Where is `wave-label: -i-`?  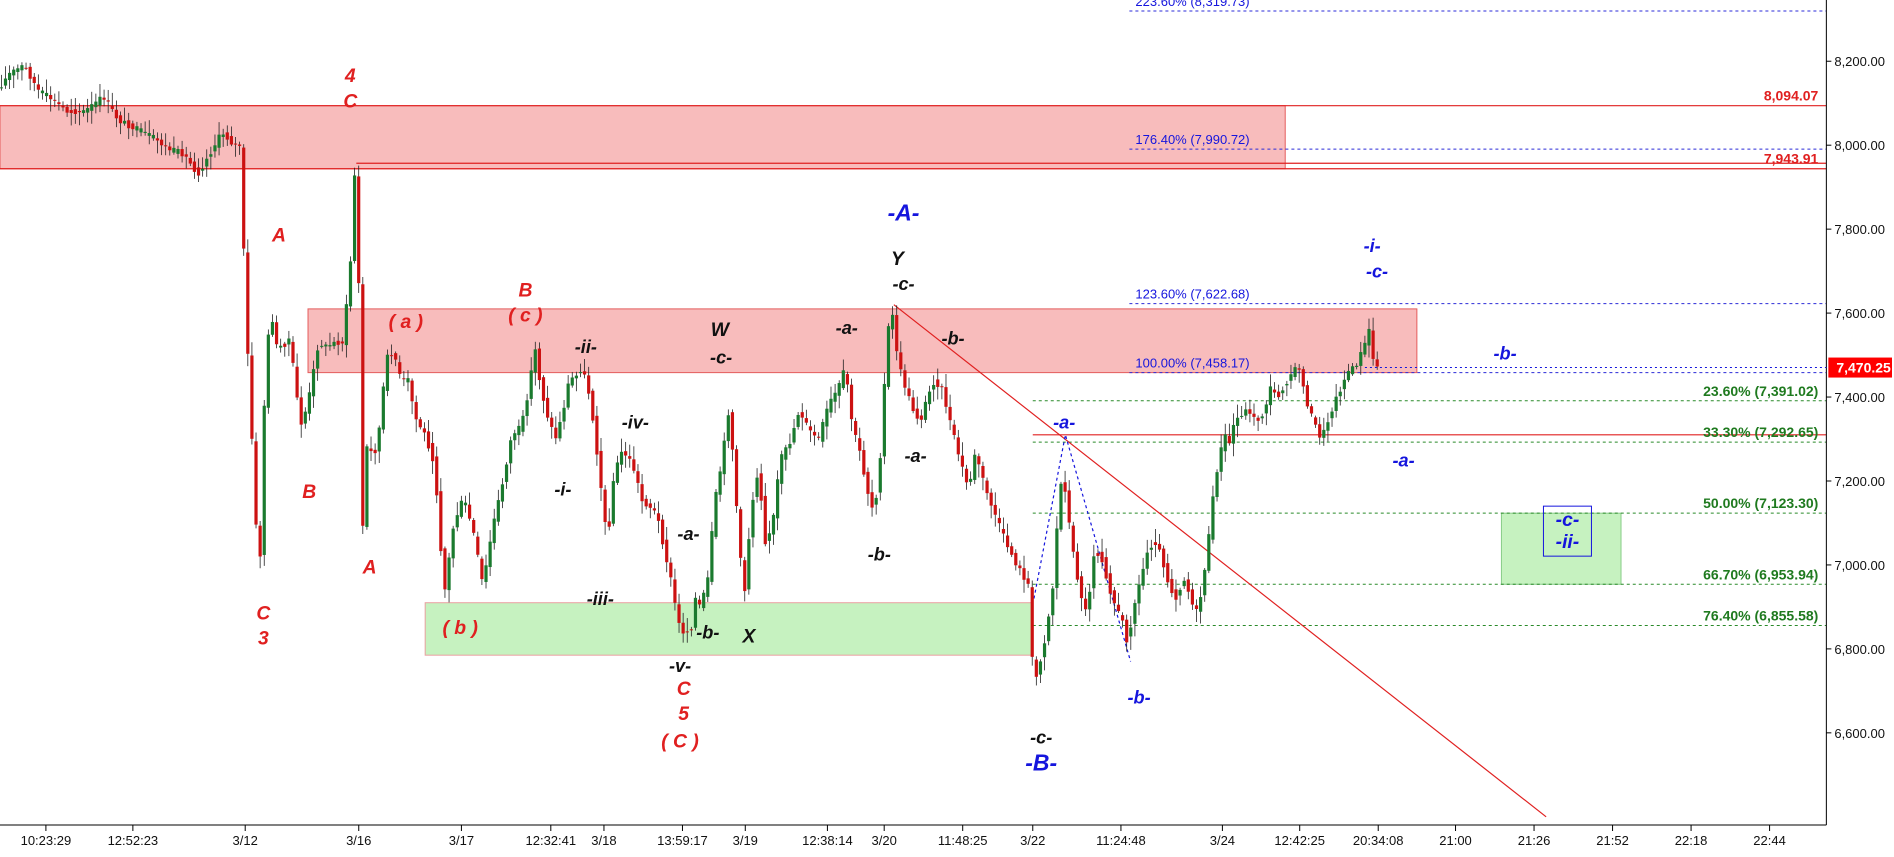 wave-label: -i- is located at coordinates (562, 490).